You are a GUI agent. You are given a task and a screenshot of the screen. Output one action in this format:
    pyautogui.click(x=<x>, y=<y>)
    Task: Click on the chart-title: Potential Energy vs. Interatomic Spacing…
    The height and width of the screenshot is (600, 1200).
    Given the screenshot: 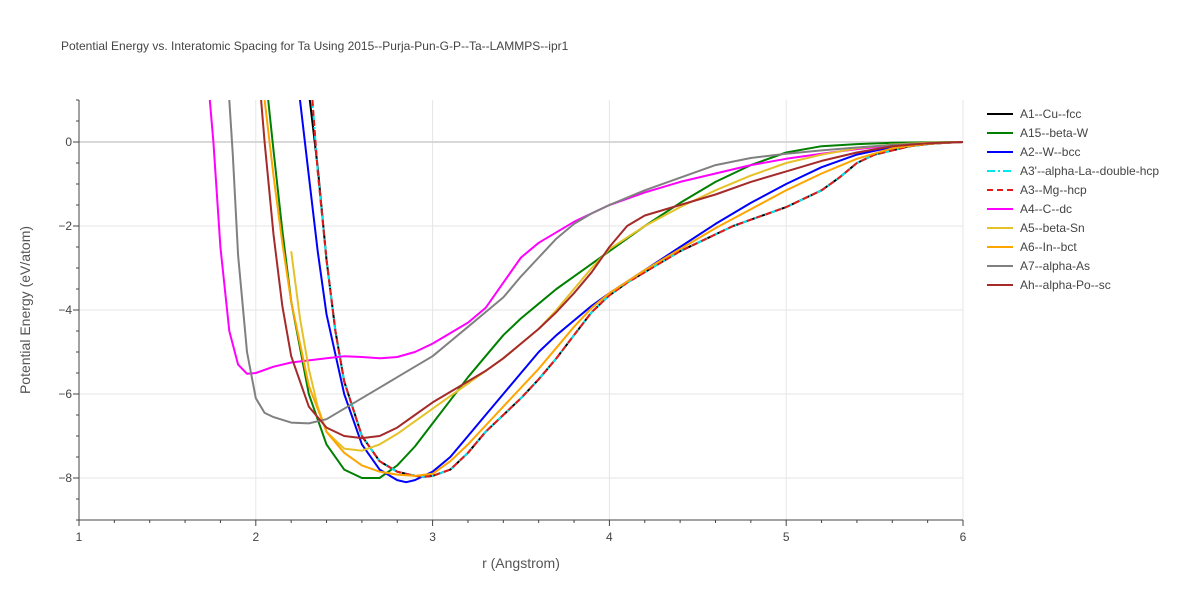 What is the action you would take?
    pyautogui.click(x=315, y=46)
    